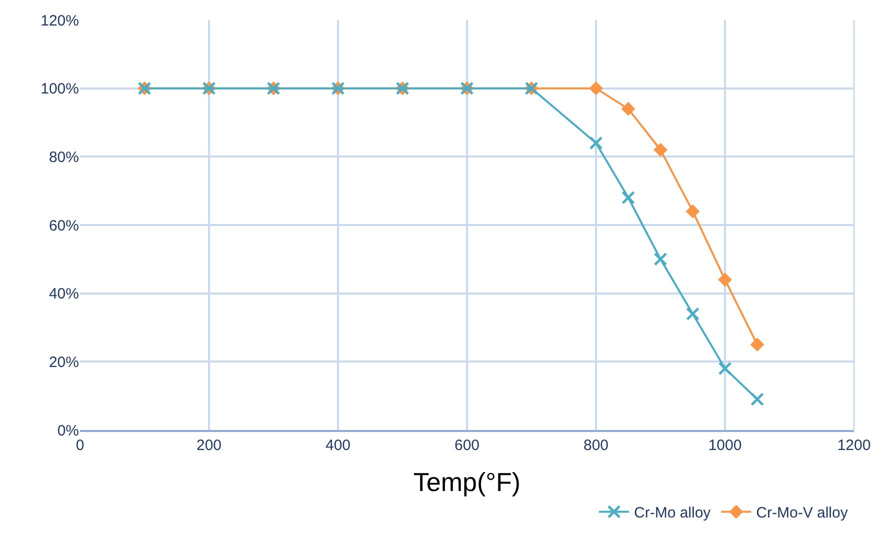 The height and width of the screenshot is (540, 883). Describe the element at coordinates (59, 21) in the screenshot. I see `y-tick-label: 120%` at that location.